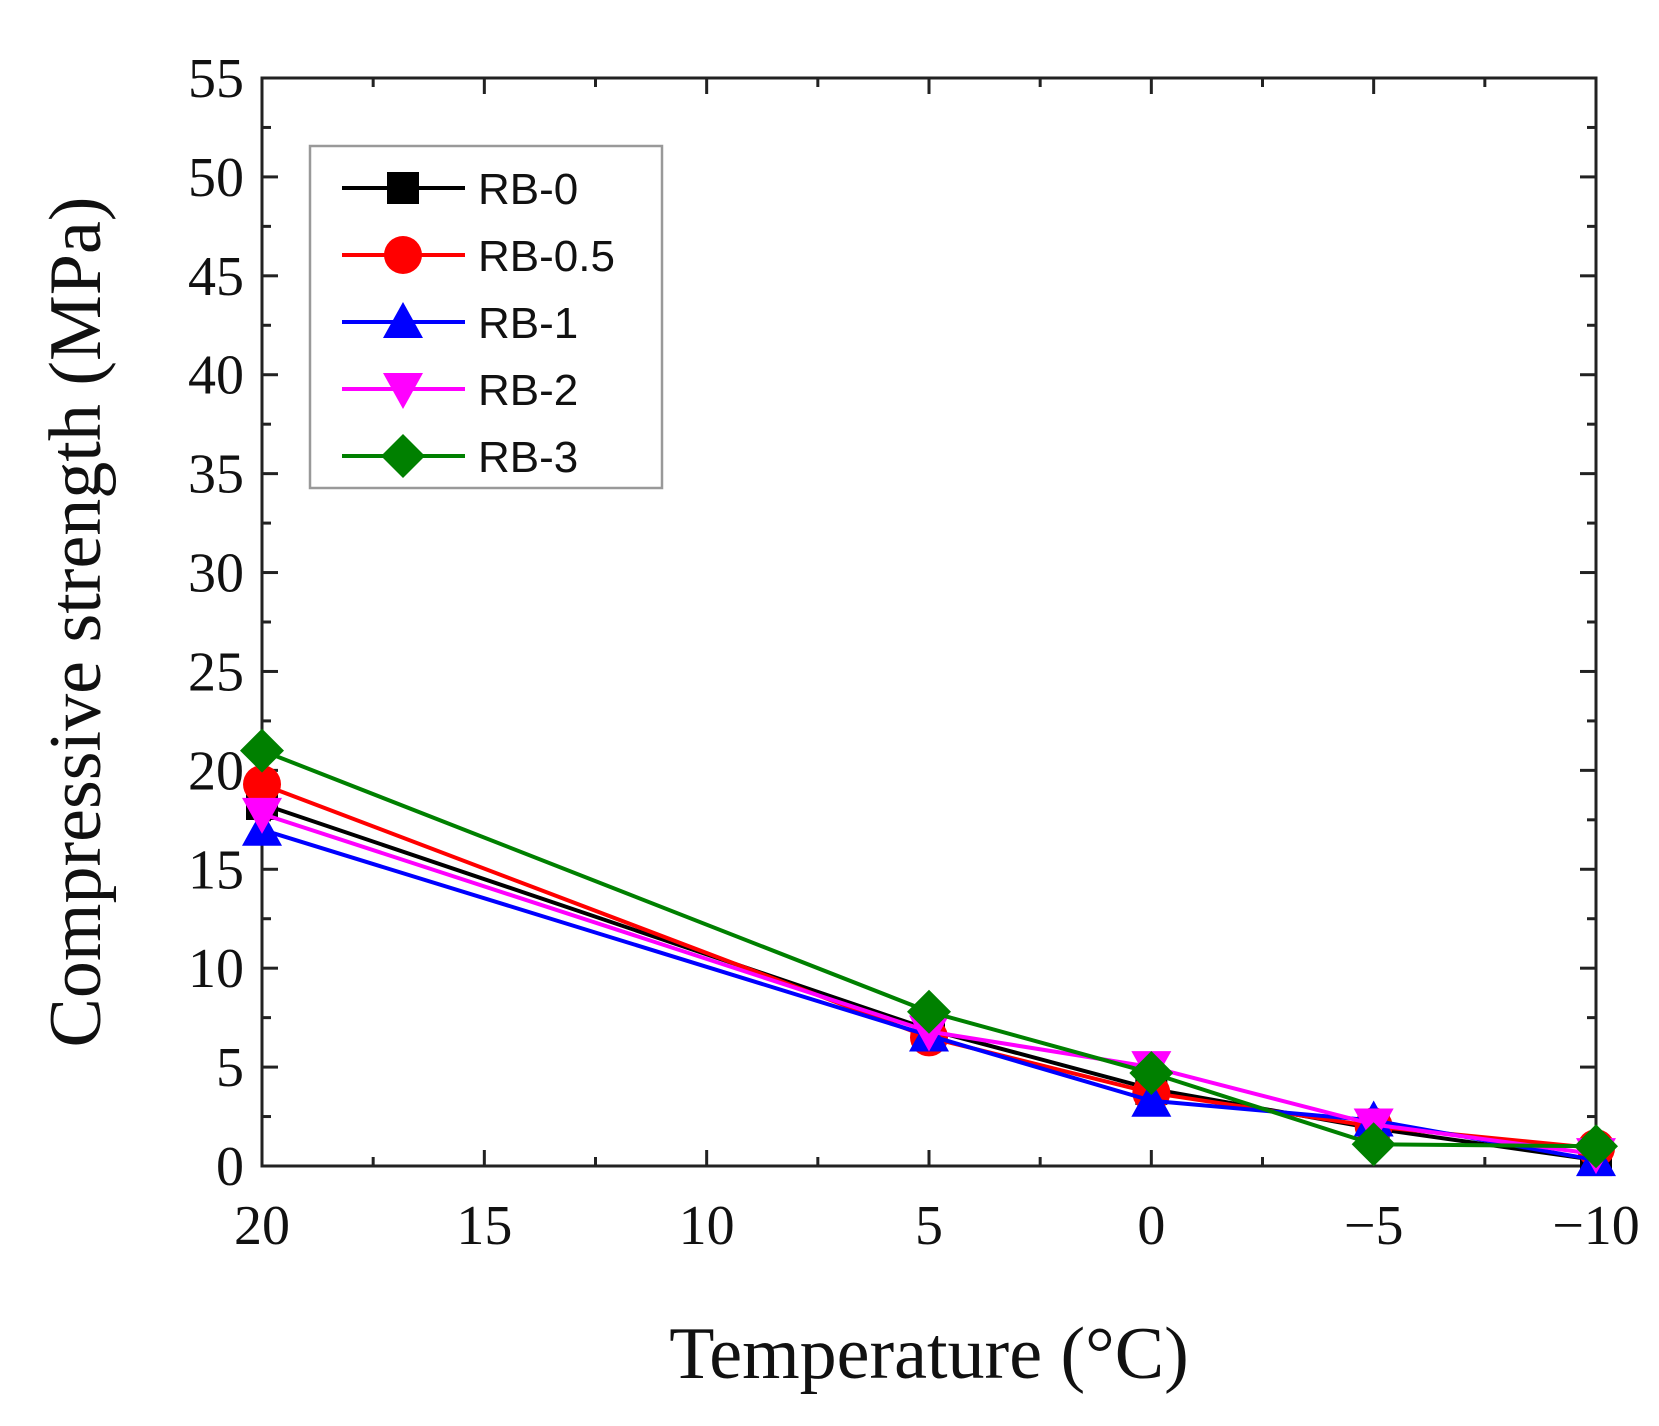 The width and height of the screenshot is (1659, 1426). What do you see at coordinates (76, 622) in the screenshot?
I see `y-axis-title: Compressive strength (MPa)` at bounding box center [76, 622].